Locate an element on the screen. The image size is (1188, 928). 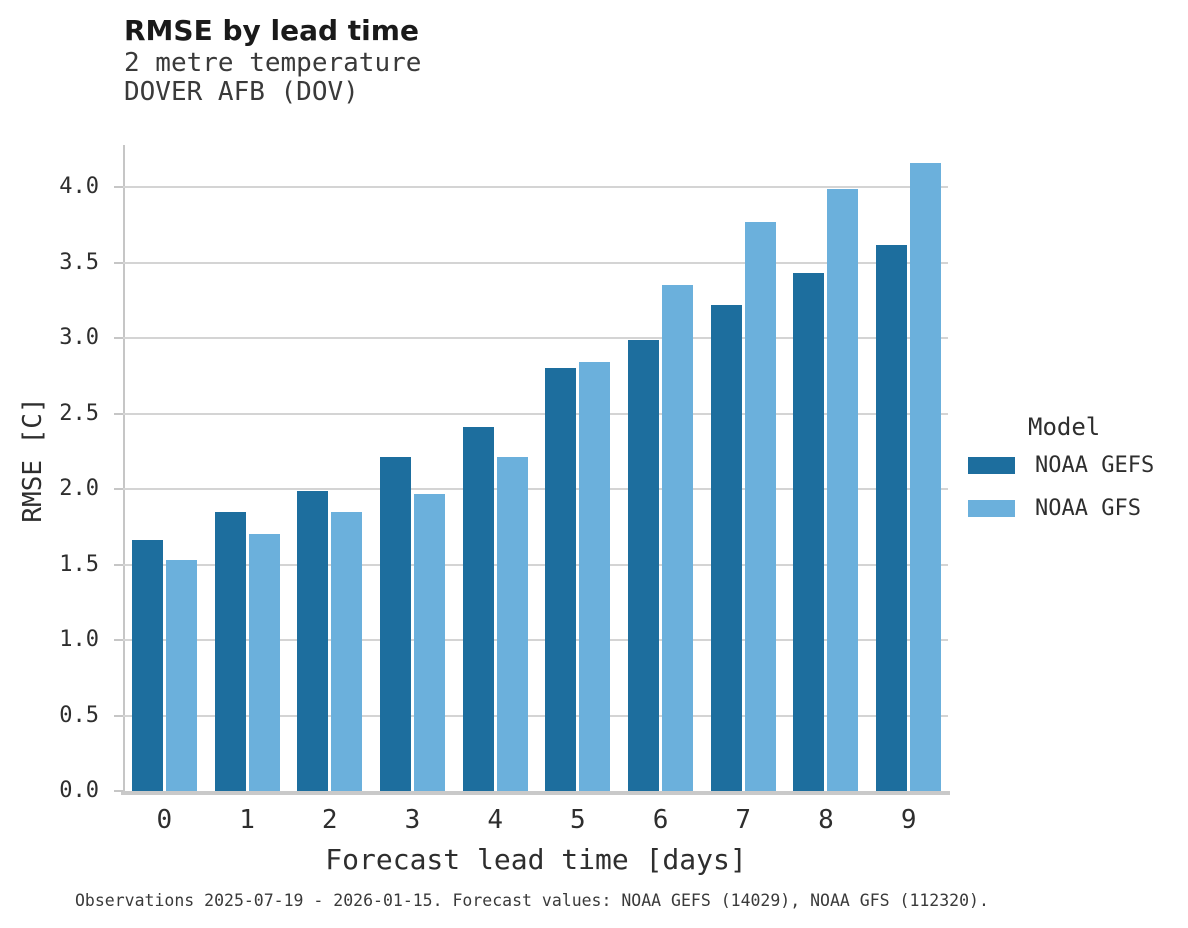
x-tick-label: 5 is located at coordinates (578, 820).